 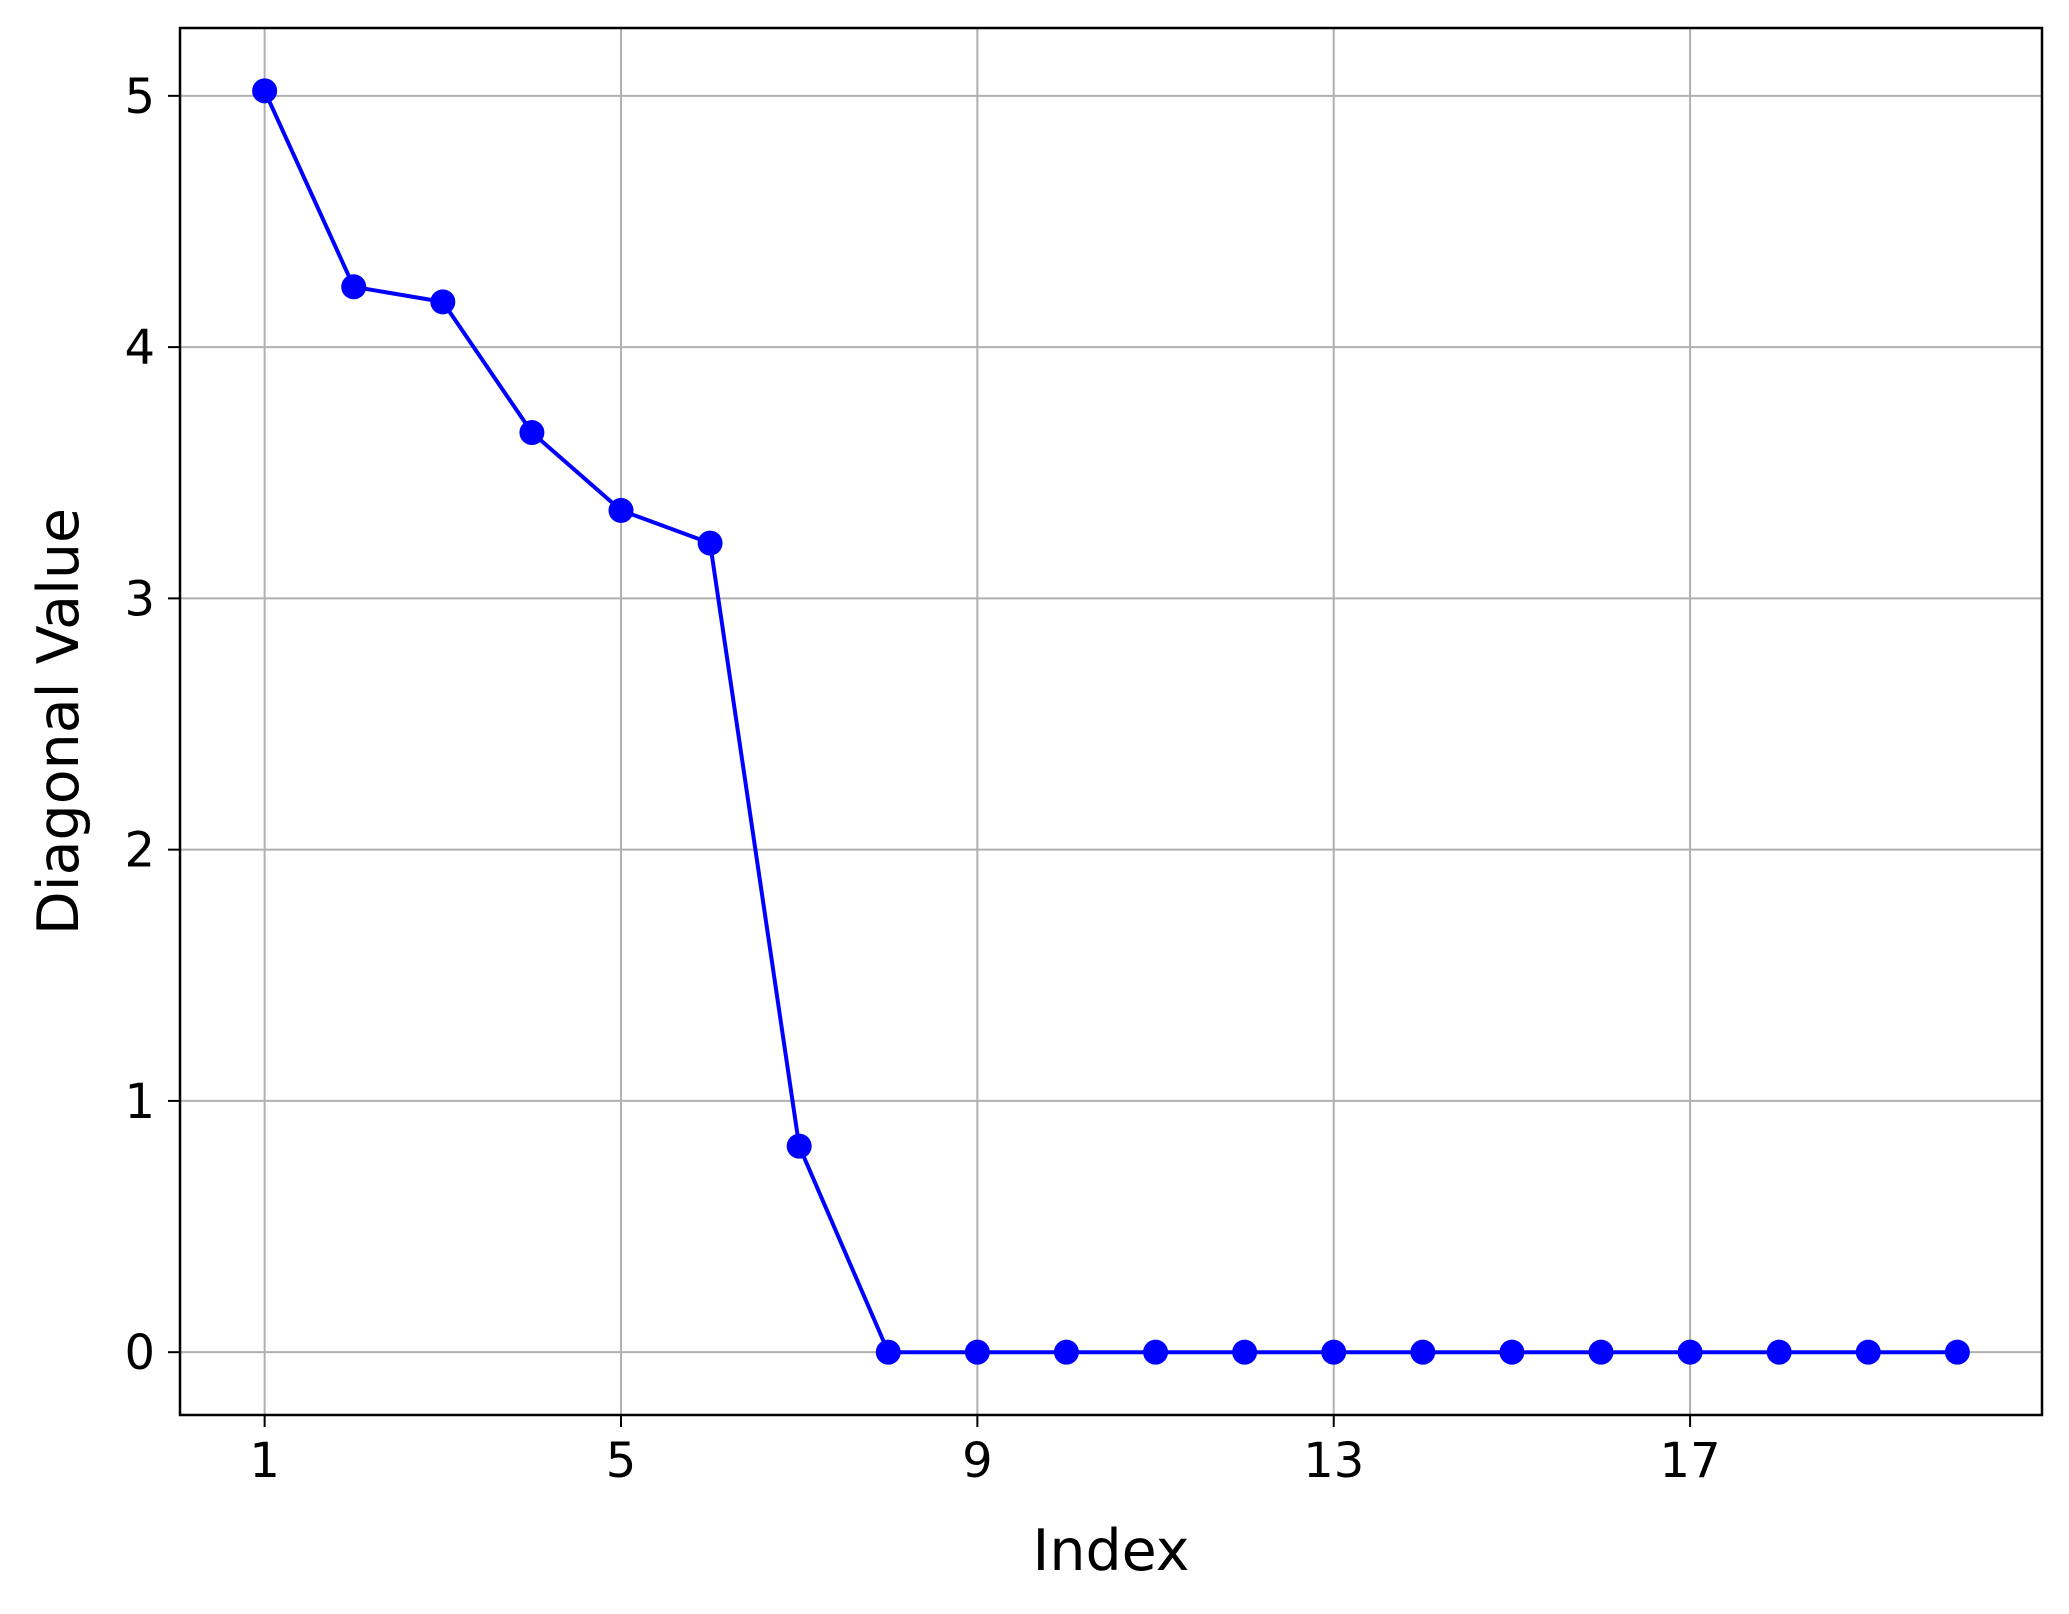 What do you see at coordinates (977, 1461) in the screenshot?
I see `x-tick-label: 9` at bounding box center [977, 1461].